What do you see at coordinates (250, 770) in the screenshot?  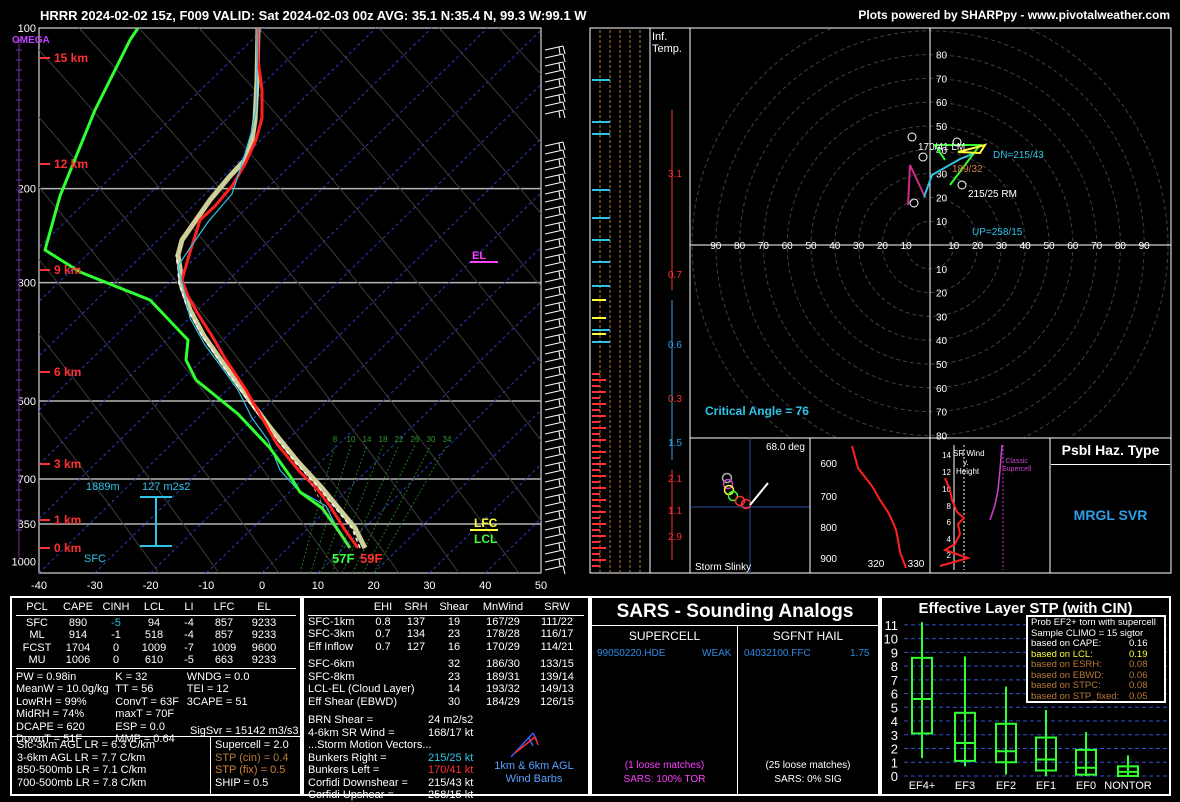 I see `stp-fix: STP (fix) = 0.5` at bounding box center [250, 770].